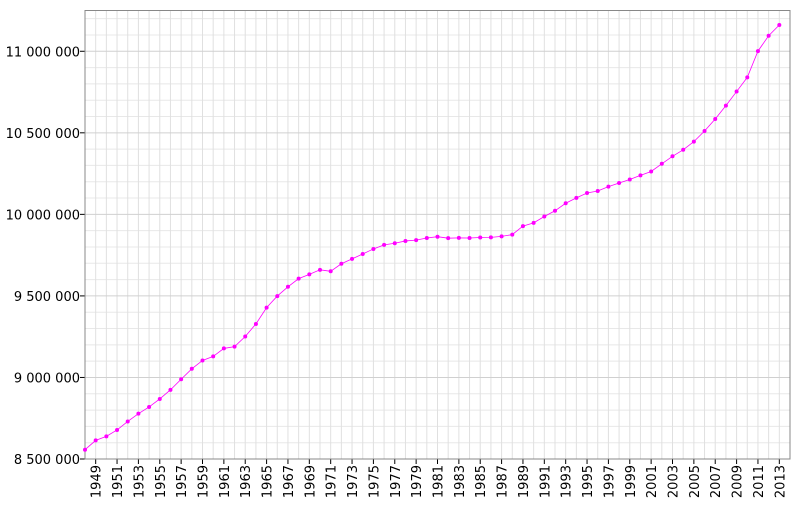 This screenshot has width=800, height=508. Describe the element at coordinates (139, 481) in the screenshot. I see `x-tick-label: 1953` at that location.